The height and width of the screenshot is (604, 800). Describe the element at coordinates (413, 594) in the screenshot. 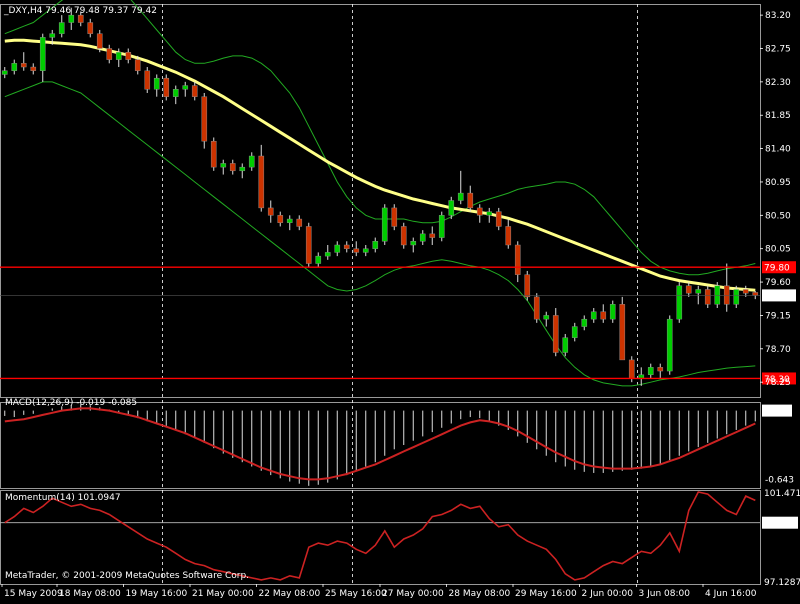

I see `time-tick-label: 27 May 00:00` at that location.